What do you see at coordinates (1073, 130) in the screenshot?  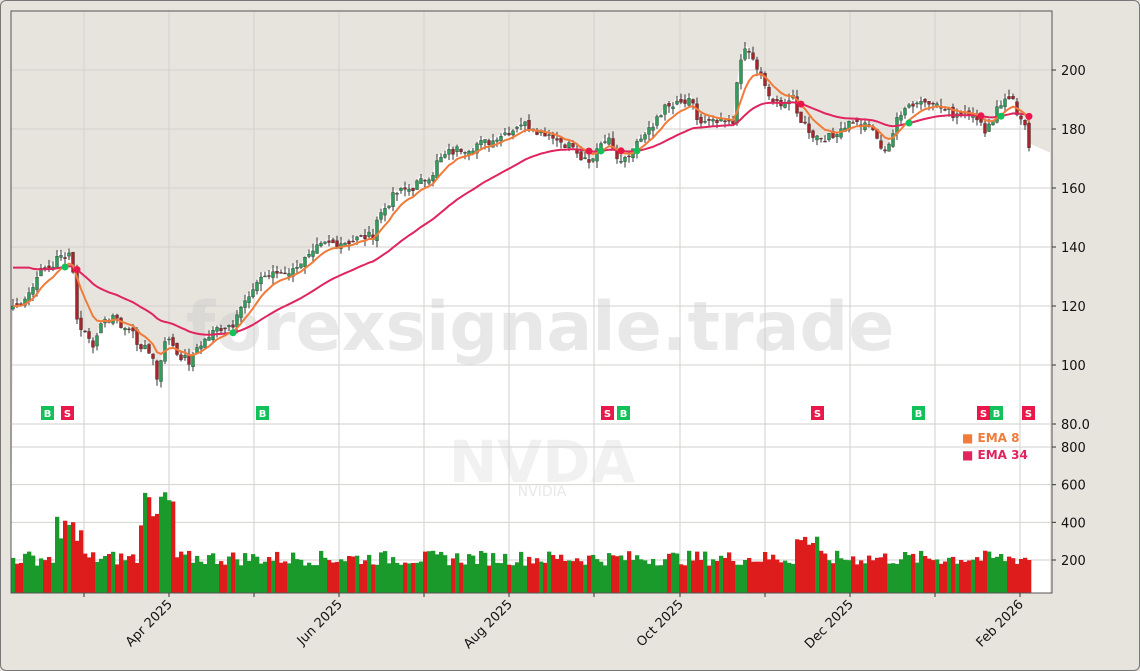 I see `svg-text: 180` at bounding box center [1073, 130].